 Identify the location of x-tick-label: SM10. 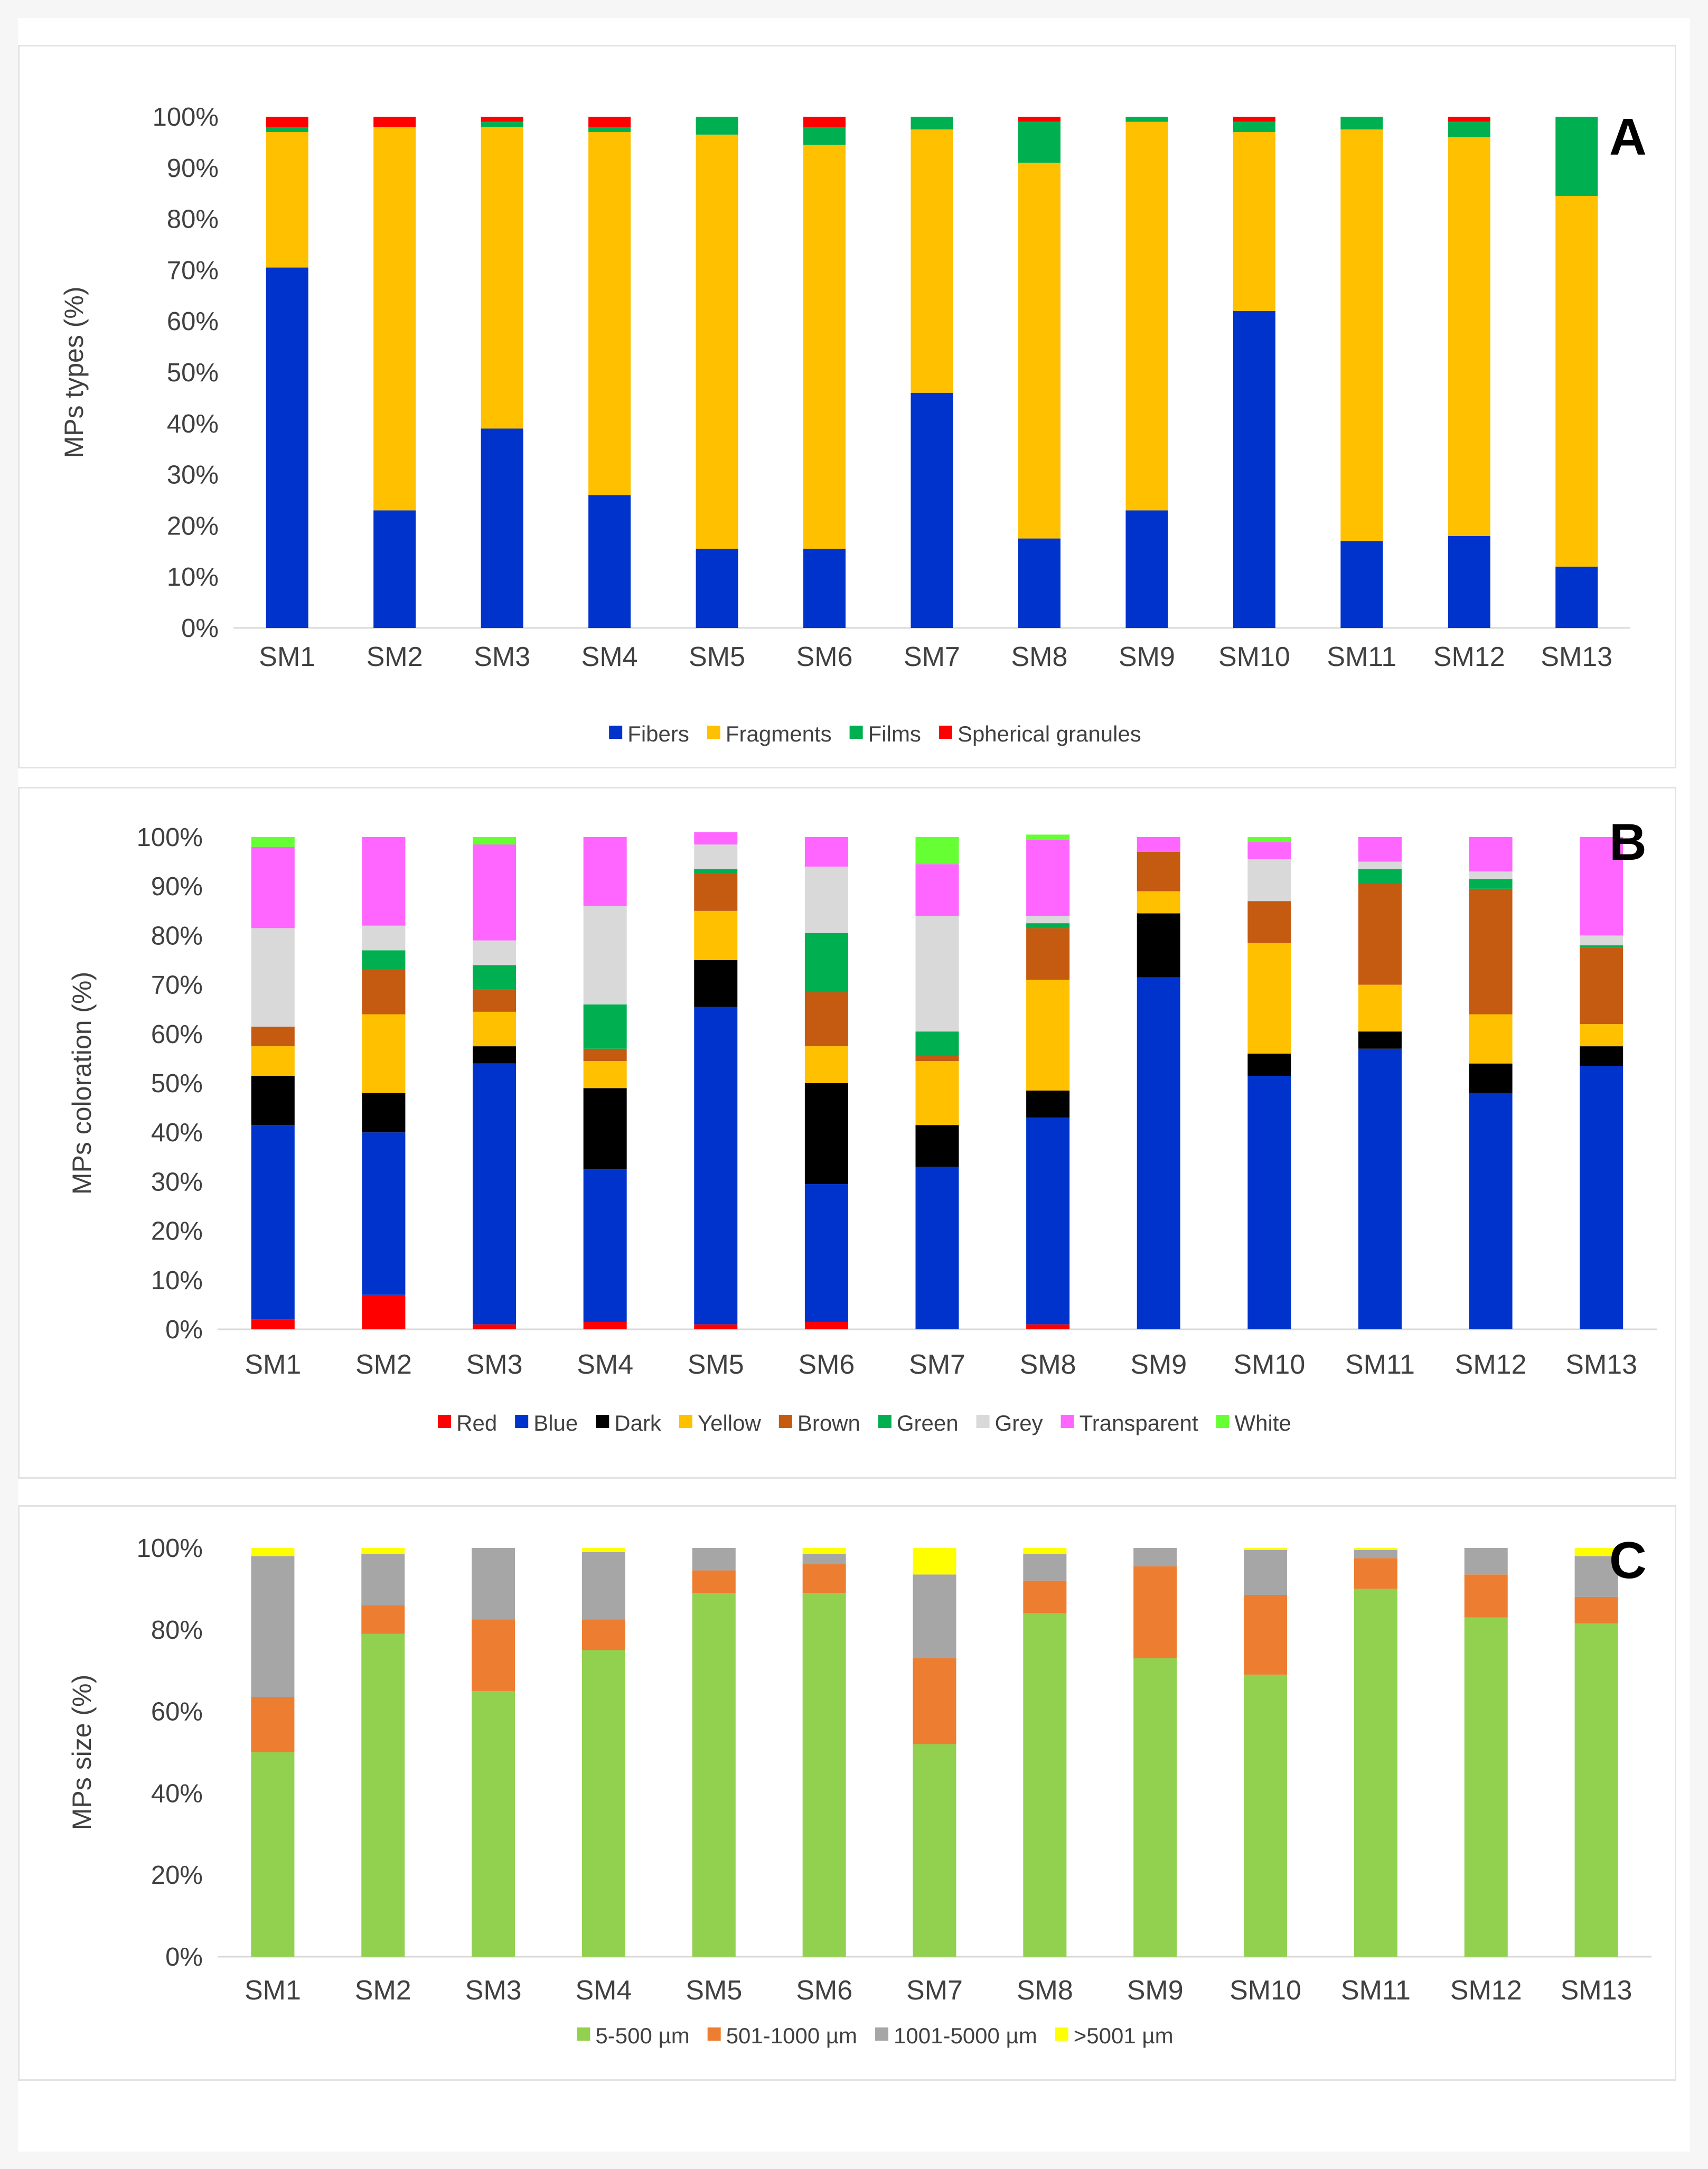
(1265, 1990).